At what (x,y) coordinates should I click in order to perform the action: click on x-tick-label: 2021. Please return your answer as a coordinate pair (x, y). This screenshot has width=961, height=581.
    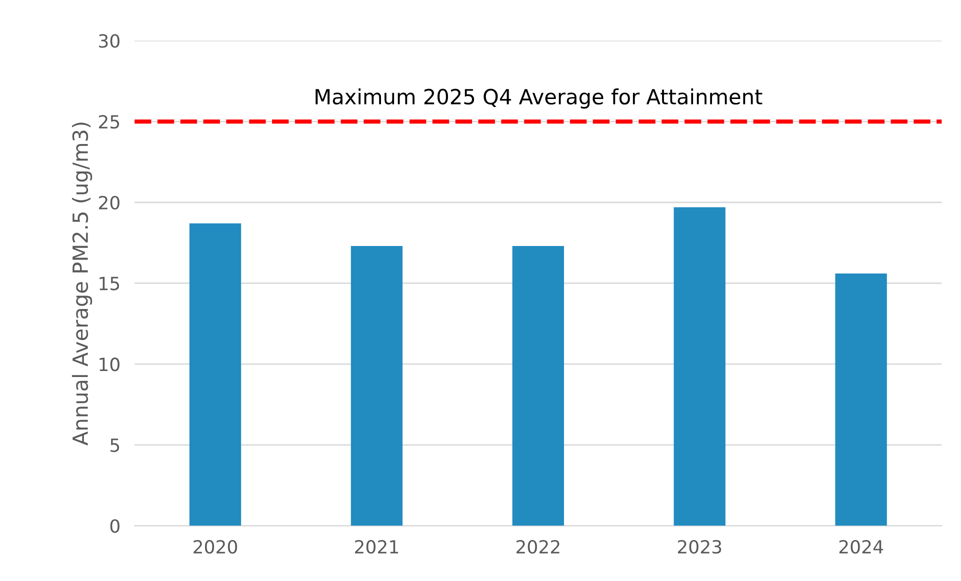
    Looking at the image, I should click on (376, 547).